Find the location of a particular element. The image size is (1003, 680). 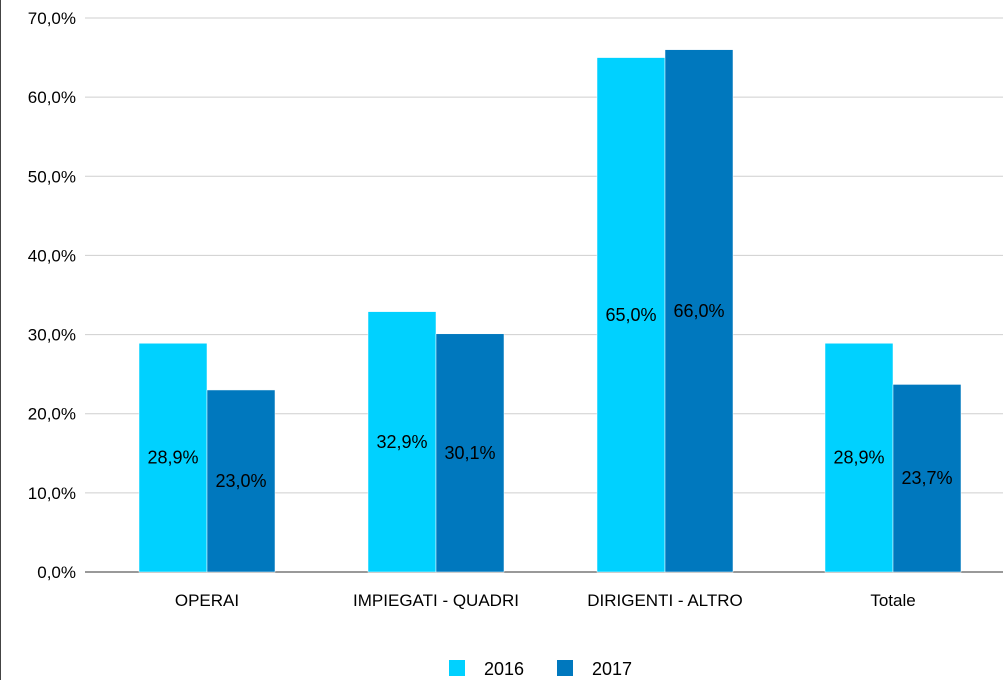

y-tick-label: 50,0% is located at coordinates (52, 176).